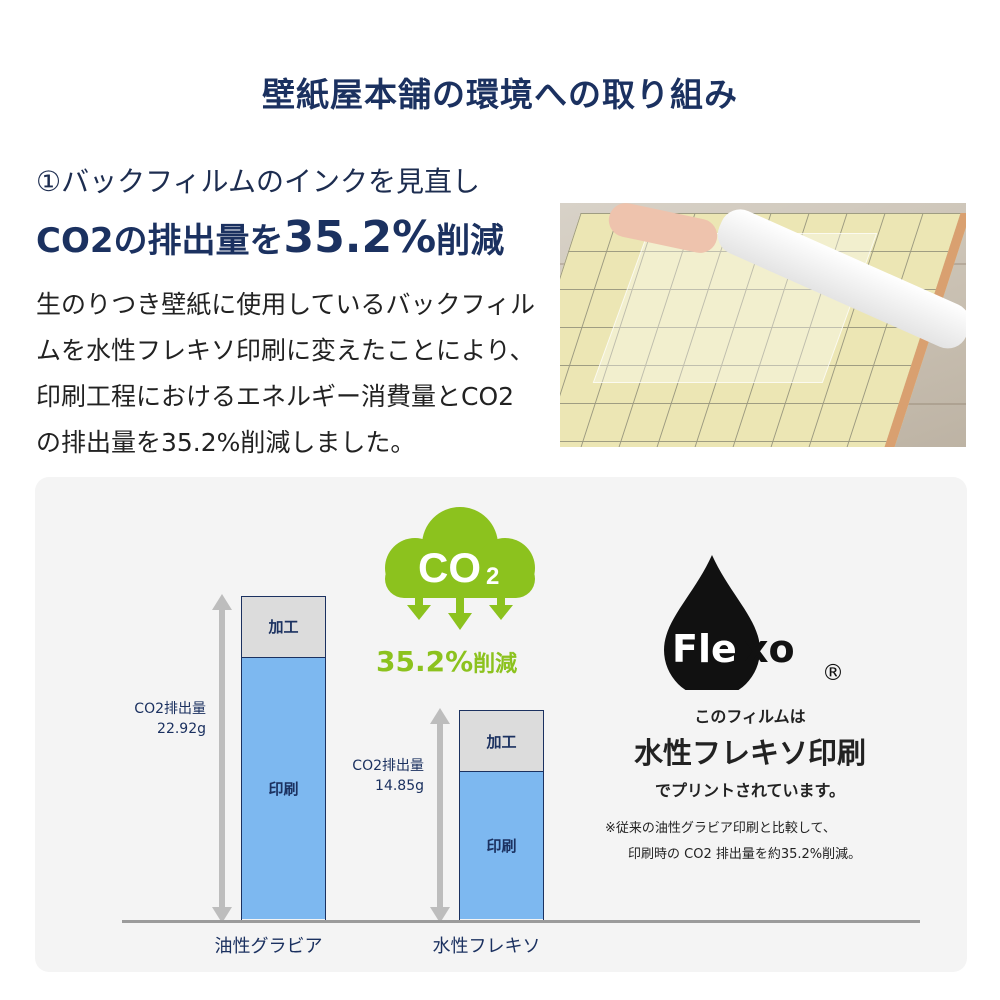 The width and height of the screenshot is (1000, 1000). Describe the element at coordinates (336, 776) in the screenshot. I see `total-label: CO2排出量 14.85g` at that location.